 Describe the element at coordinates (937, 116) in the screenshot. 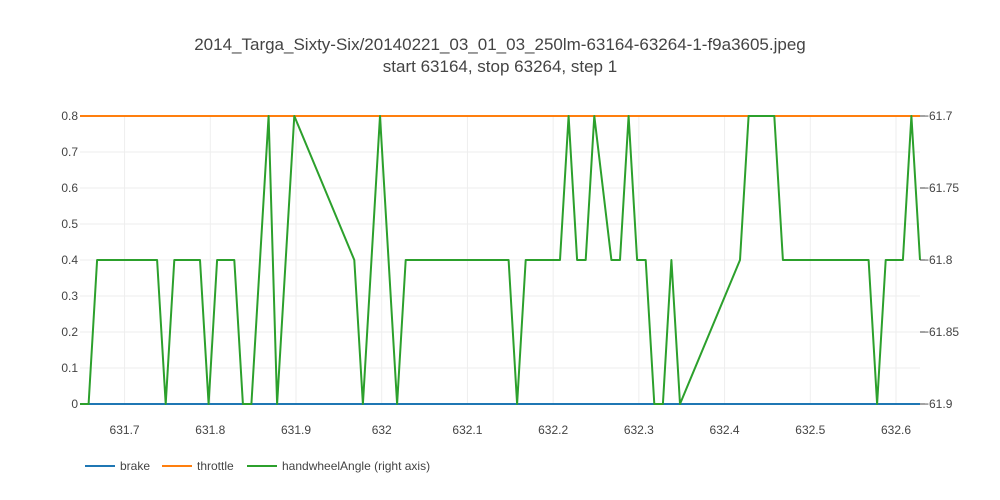

I see `y-right-tick-label: −61.7` at that location.